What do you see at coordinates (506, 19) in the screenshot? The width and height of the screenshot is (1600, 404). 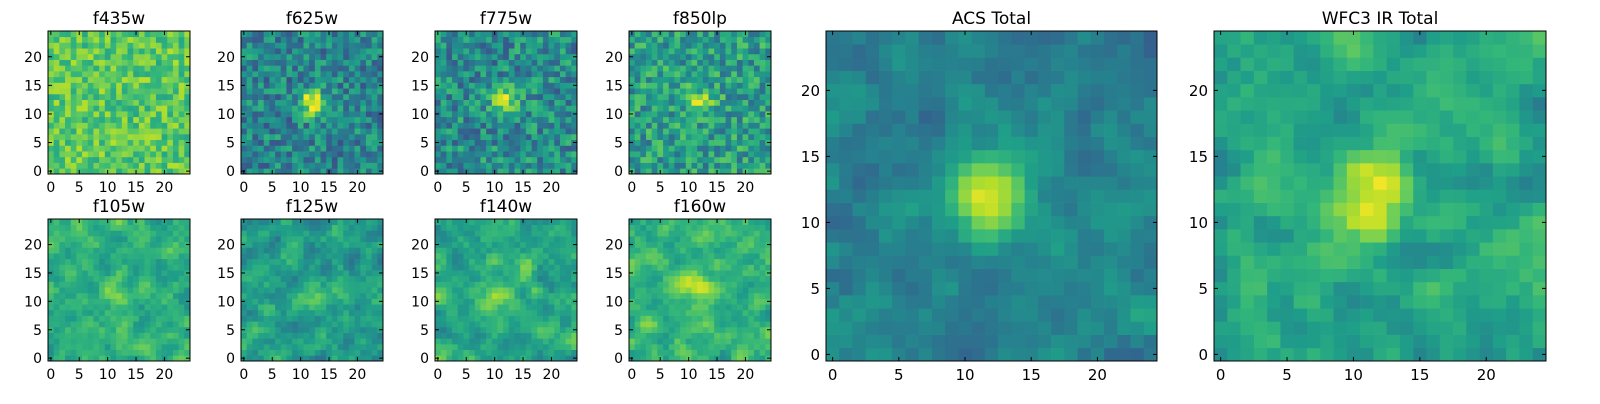 I see `panel-title: f775w` at bounding box center [506, 19].